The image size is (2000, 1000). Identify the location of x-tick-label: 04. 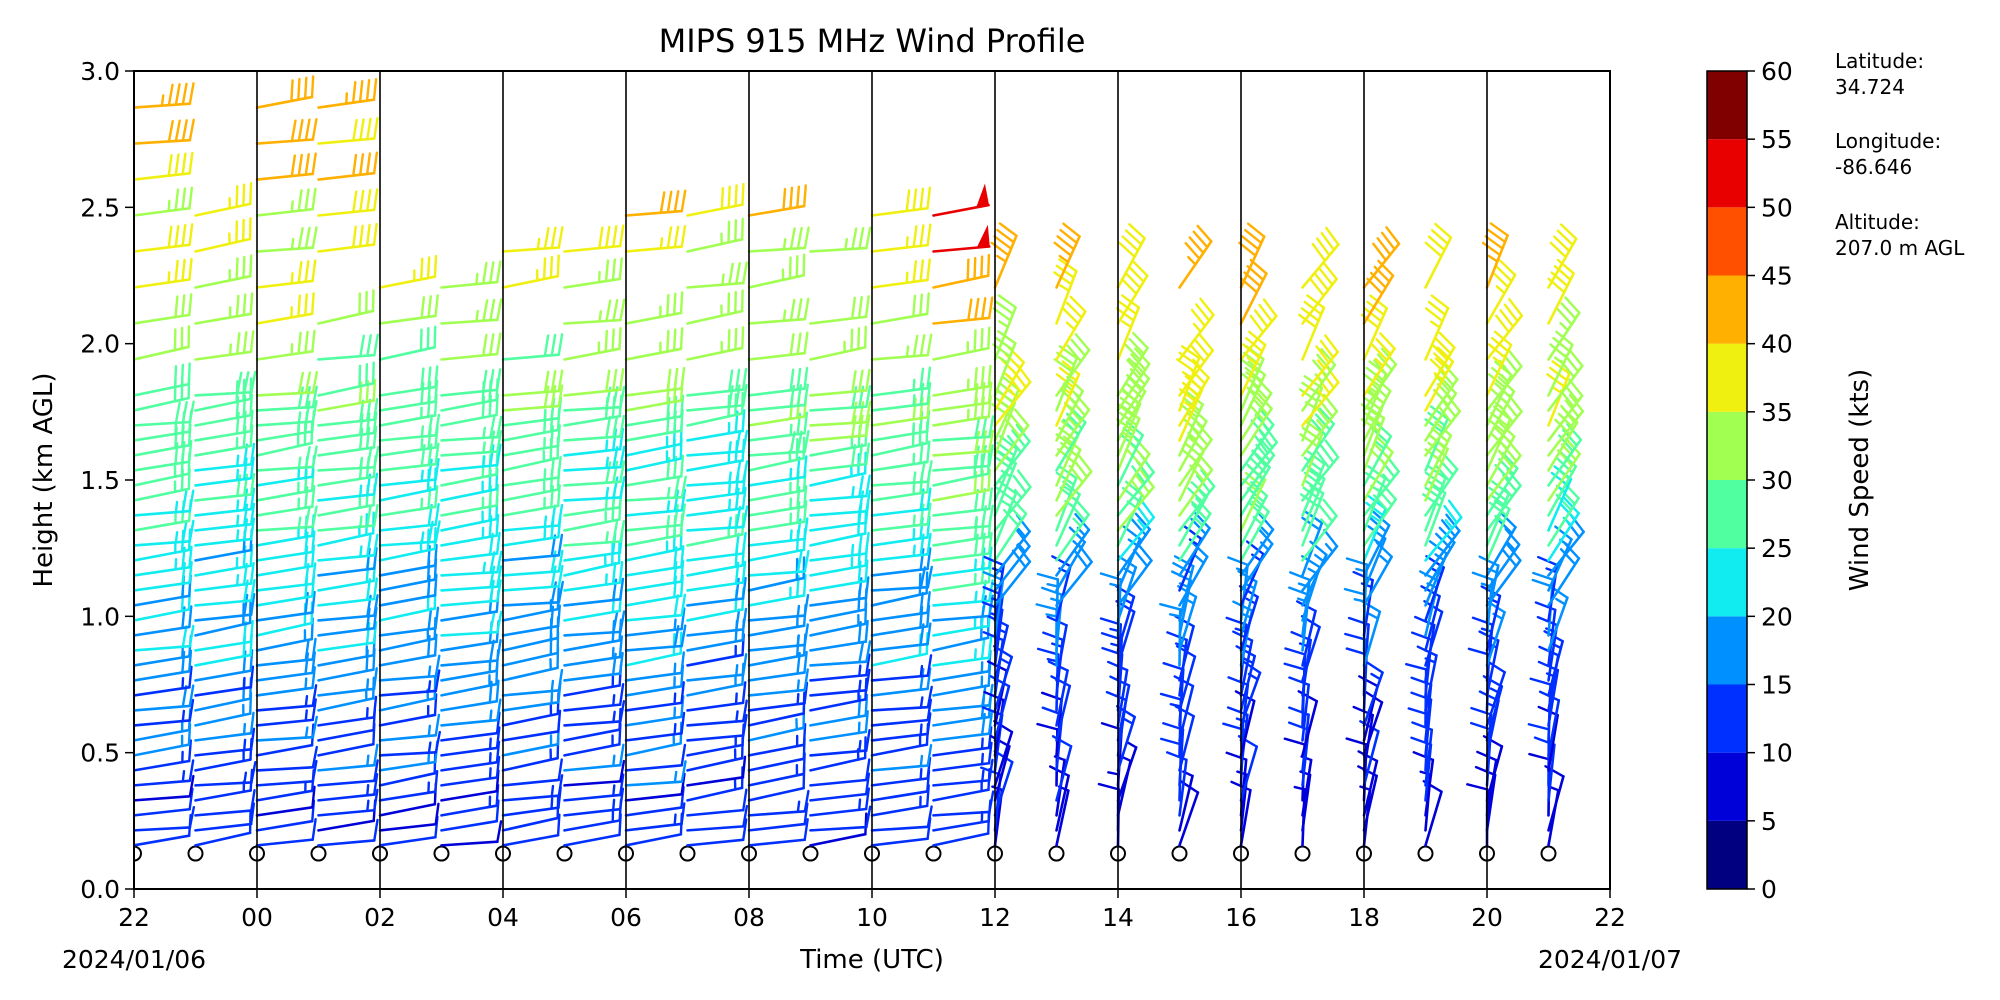
(503, 917).